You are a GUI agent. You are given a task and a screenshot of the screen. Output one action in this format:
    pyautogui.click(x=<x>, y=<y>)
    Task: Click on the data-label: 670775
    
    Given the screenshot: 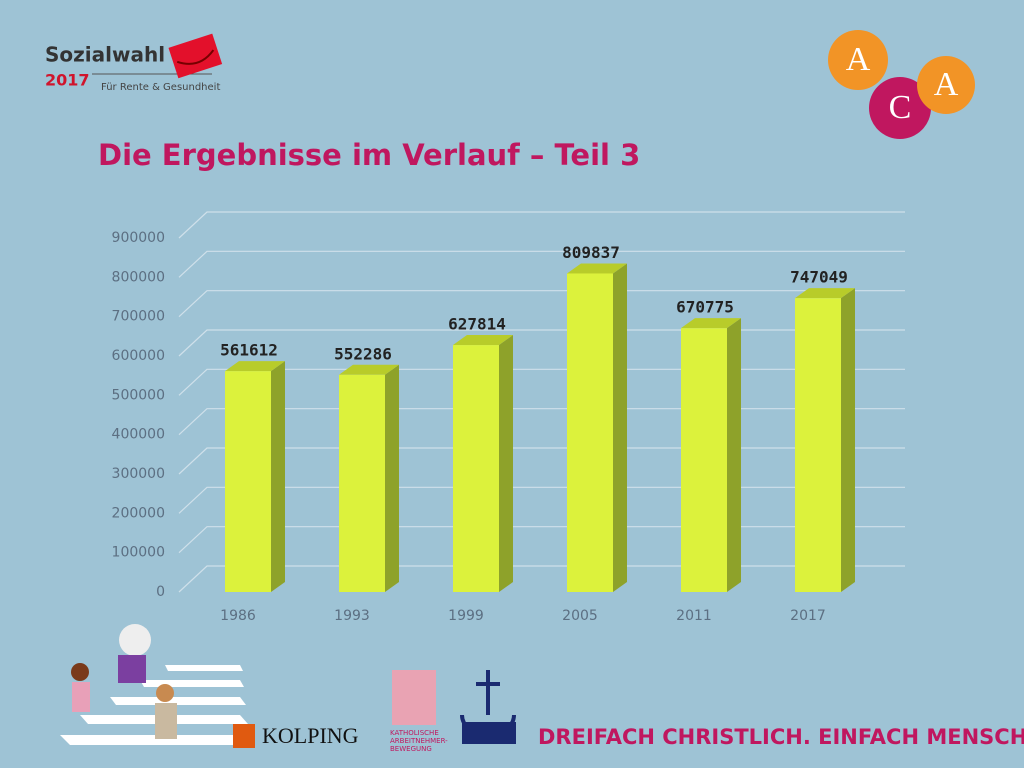 What is the action you would take?
    pyautogui.click(x=705, y=307)
    